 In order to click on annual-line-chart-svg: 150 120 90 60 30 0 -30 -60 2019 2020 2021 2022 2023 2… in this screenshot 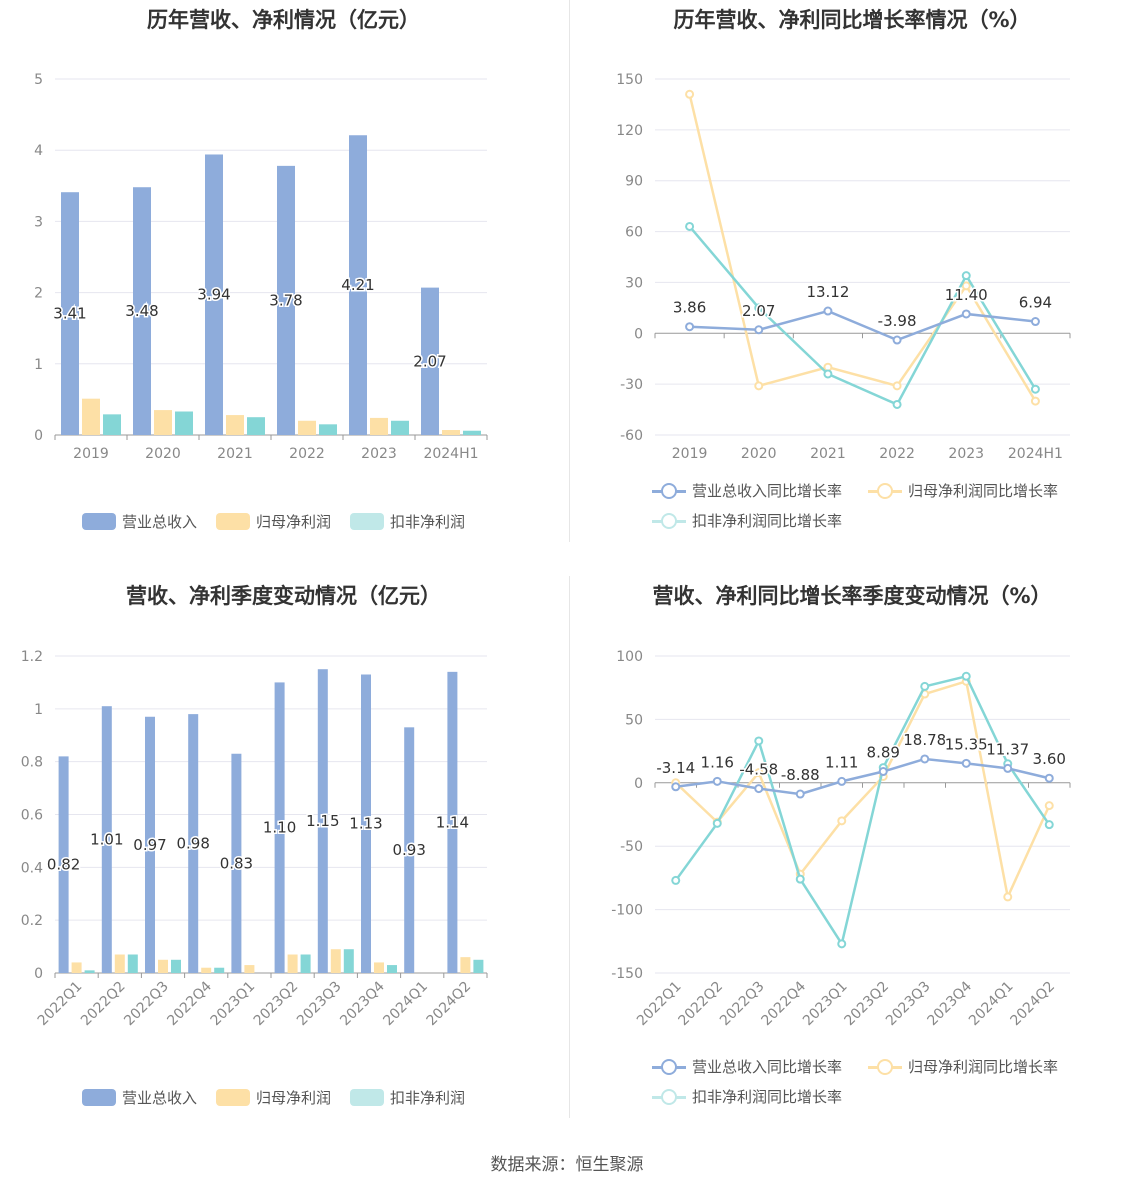, I will do `click(843, 267)`.